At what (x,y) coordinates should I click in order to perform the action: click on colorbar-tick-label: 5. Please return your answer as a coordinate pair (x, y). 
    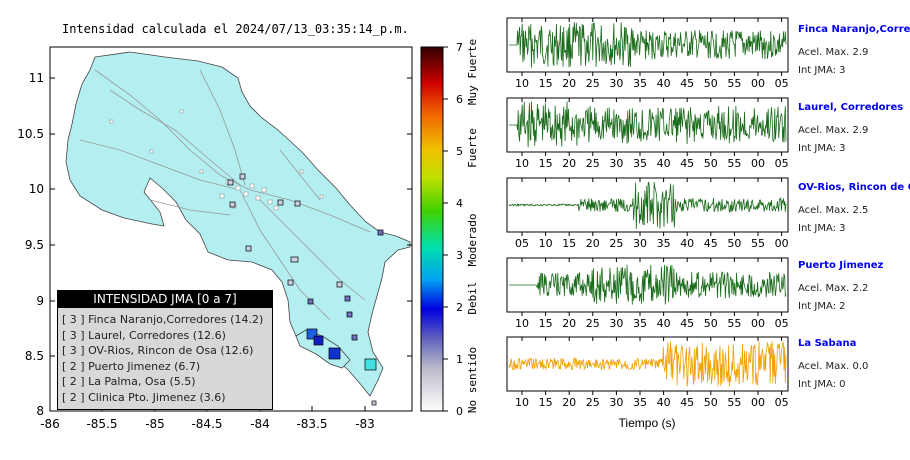
    Looking at the image, I should click on (459, 151).